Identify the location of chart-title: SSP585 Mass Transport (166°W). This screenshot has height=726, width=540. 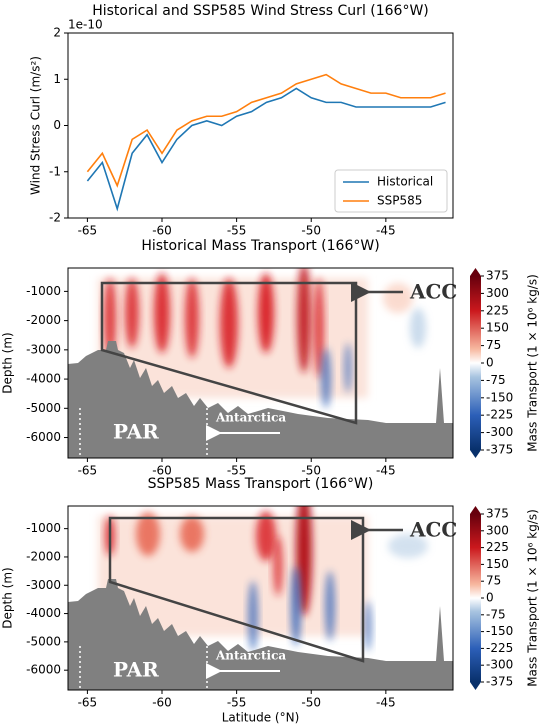
(261, 484).